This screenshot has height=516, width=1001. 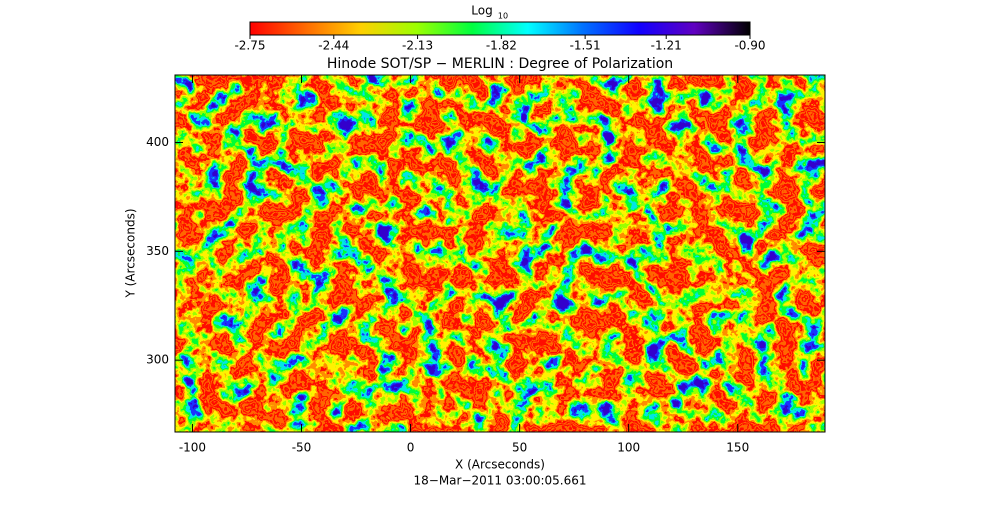 I want to click on x-tick-label: 150, so click(x=737, y=448).